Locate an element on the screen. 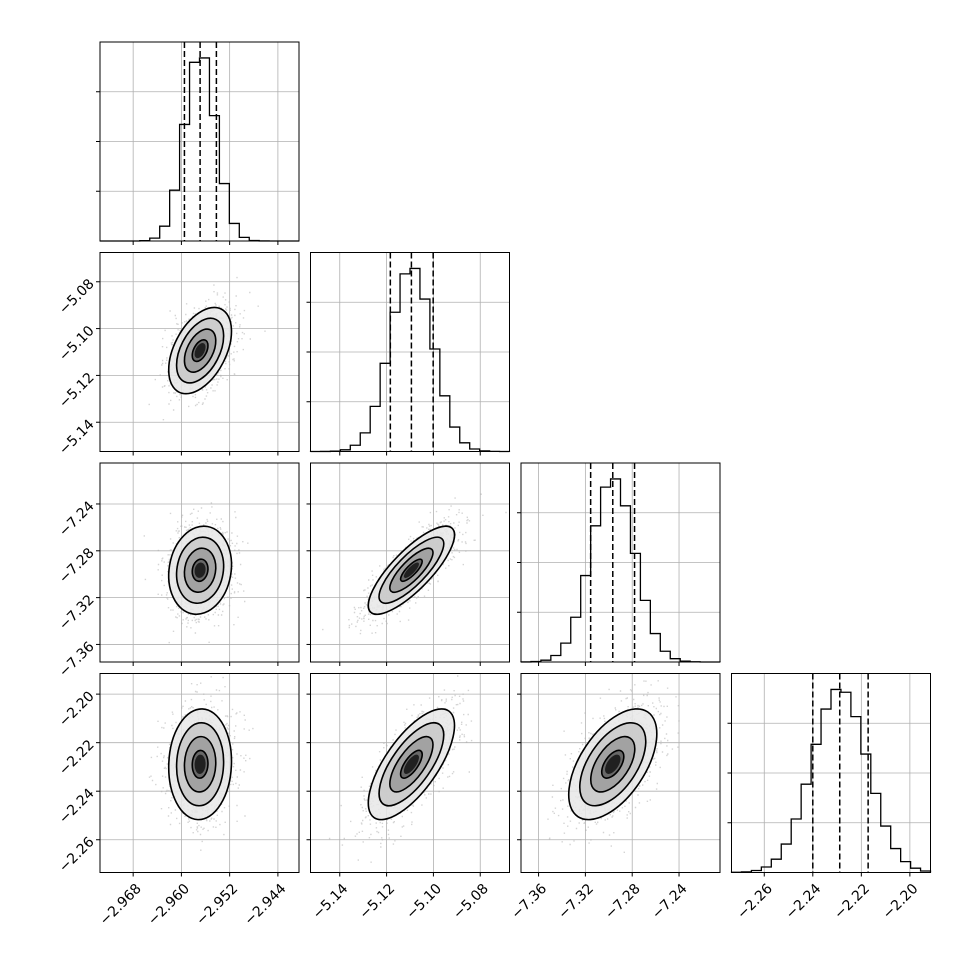 This screenshot has width=970, height=970. x-tick-label: −5.08 is located at coordinates (471, 902).